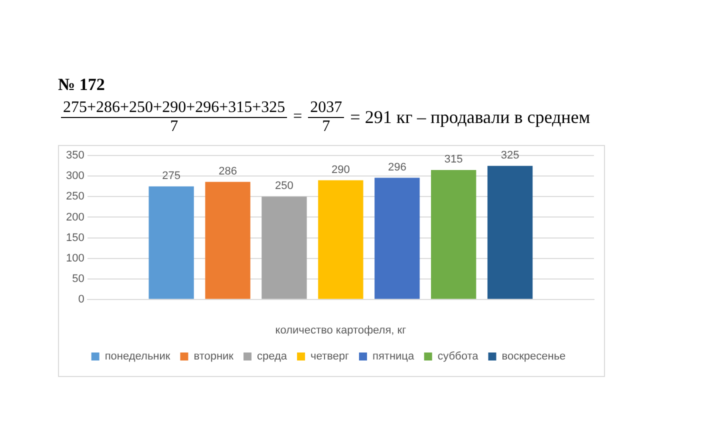  I want to click on data-label: 296, so click(397, 167).